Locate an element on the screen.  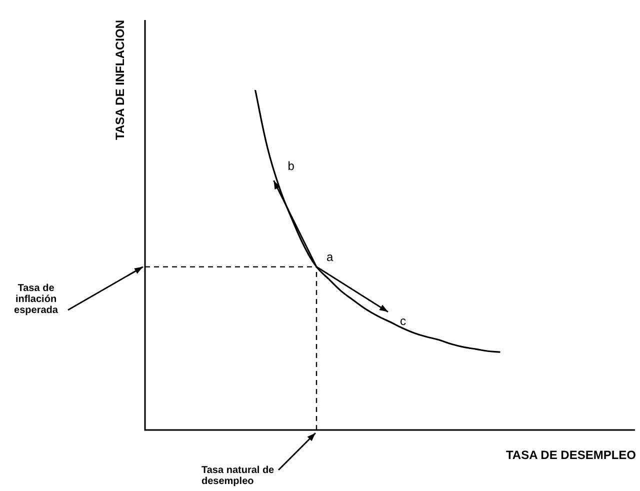
x-axis-title: TASA DE DESEMPLEO is located at coordinates (571, 455).